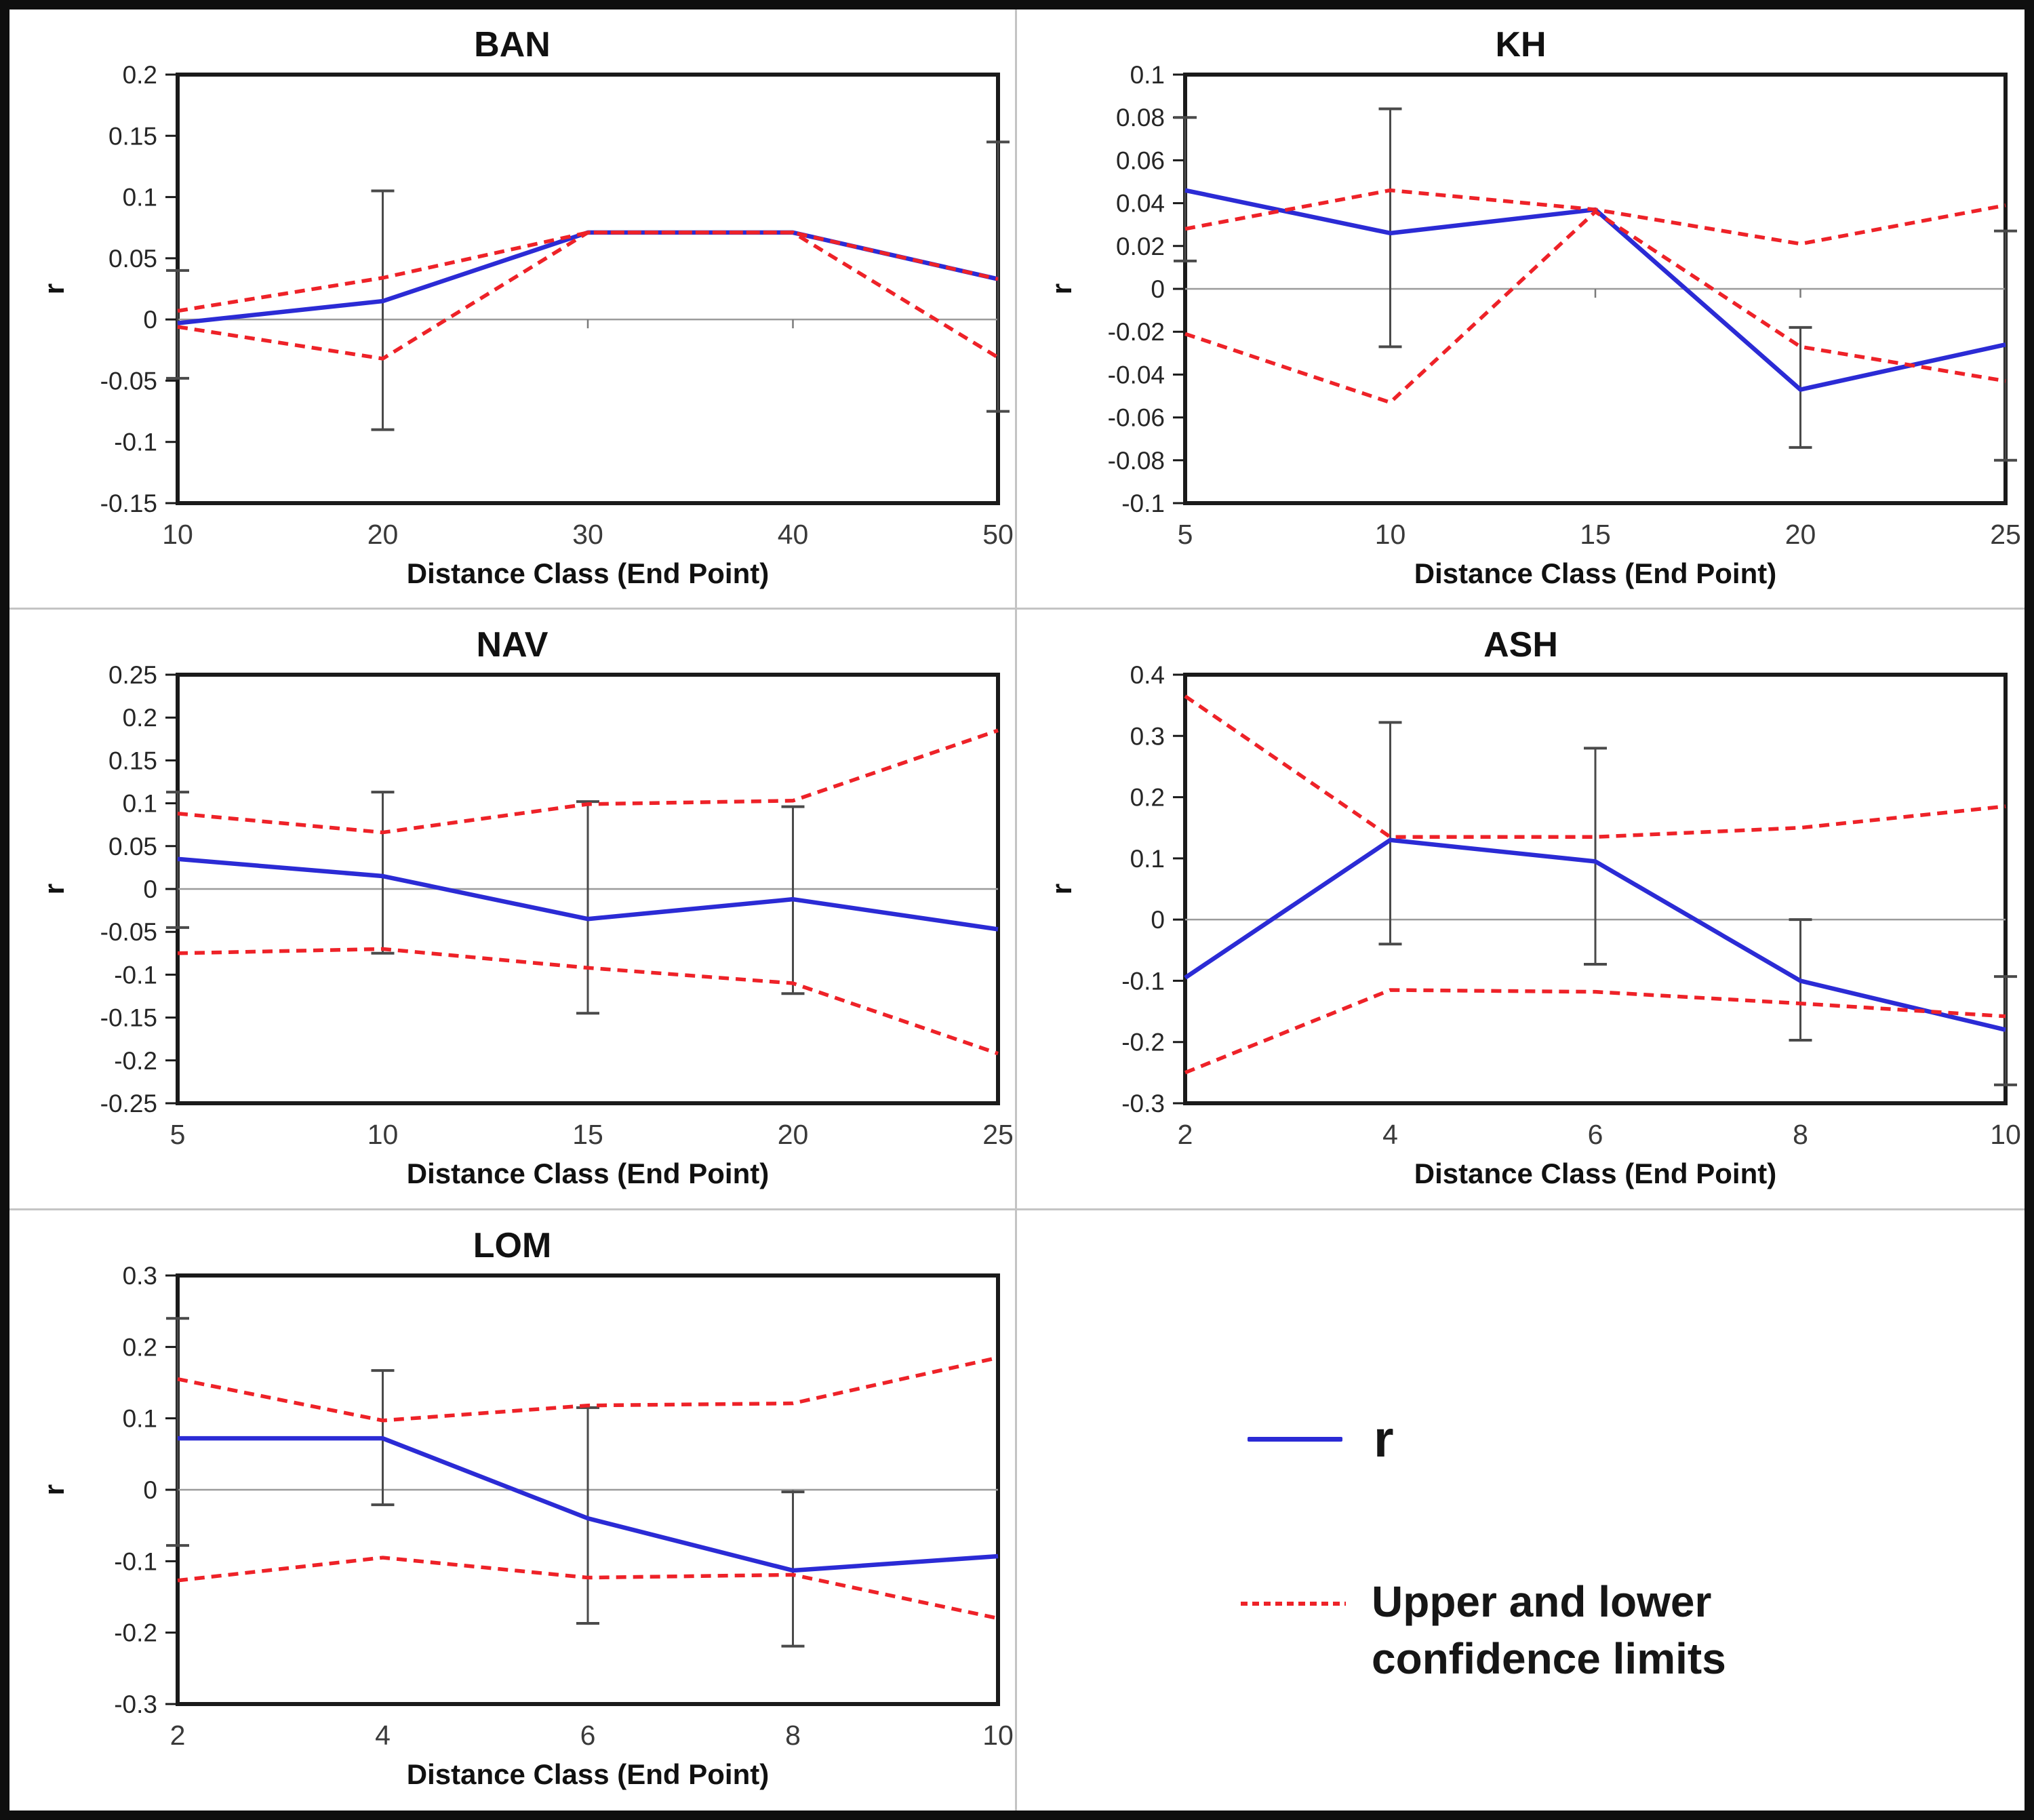 This screenshot has height=1820, width=2034. What do you see at coordinates (1140, 118) in the screenshot?
I see `svg-text: 0.08` at bounding box center [1140, 118].